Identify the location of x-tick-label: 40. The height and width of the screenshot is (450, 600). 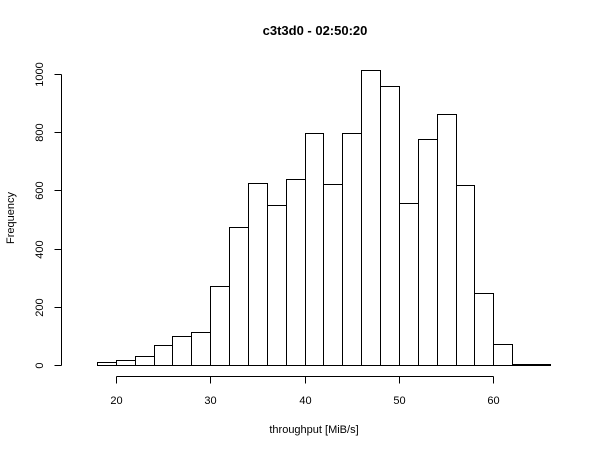
(305, 401).